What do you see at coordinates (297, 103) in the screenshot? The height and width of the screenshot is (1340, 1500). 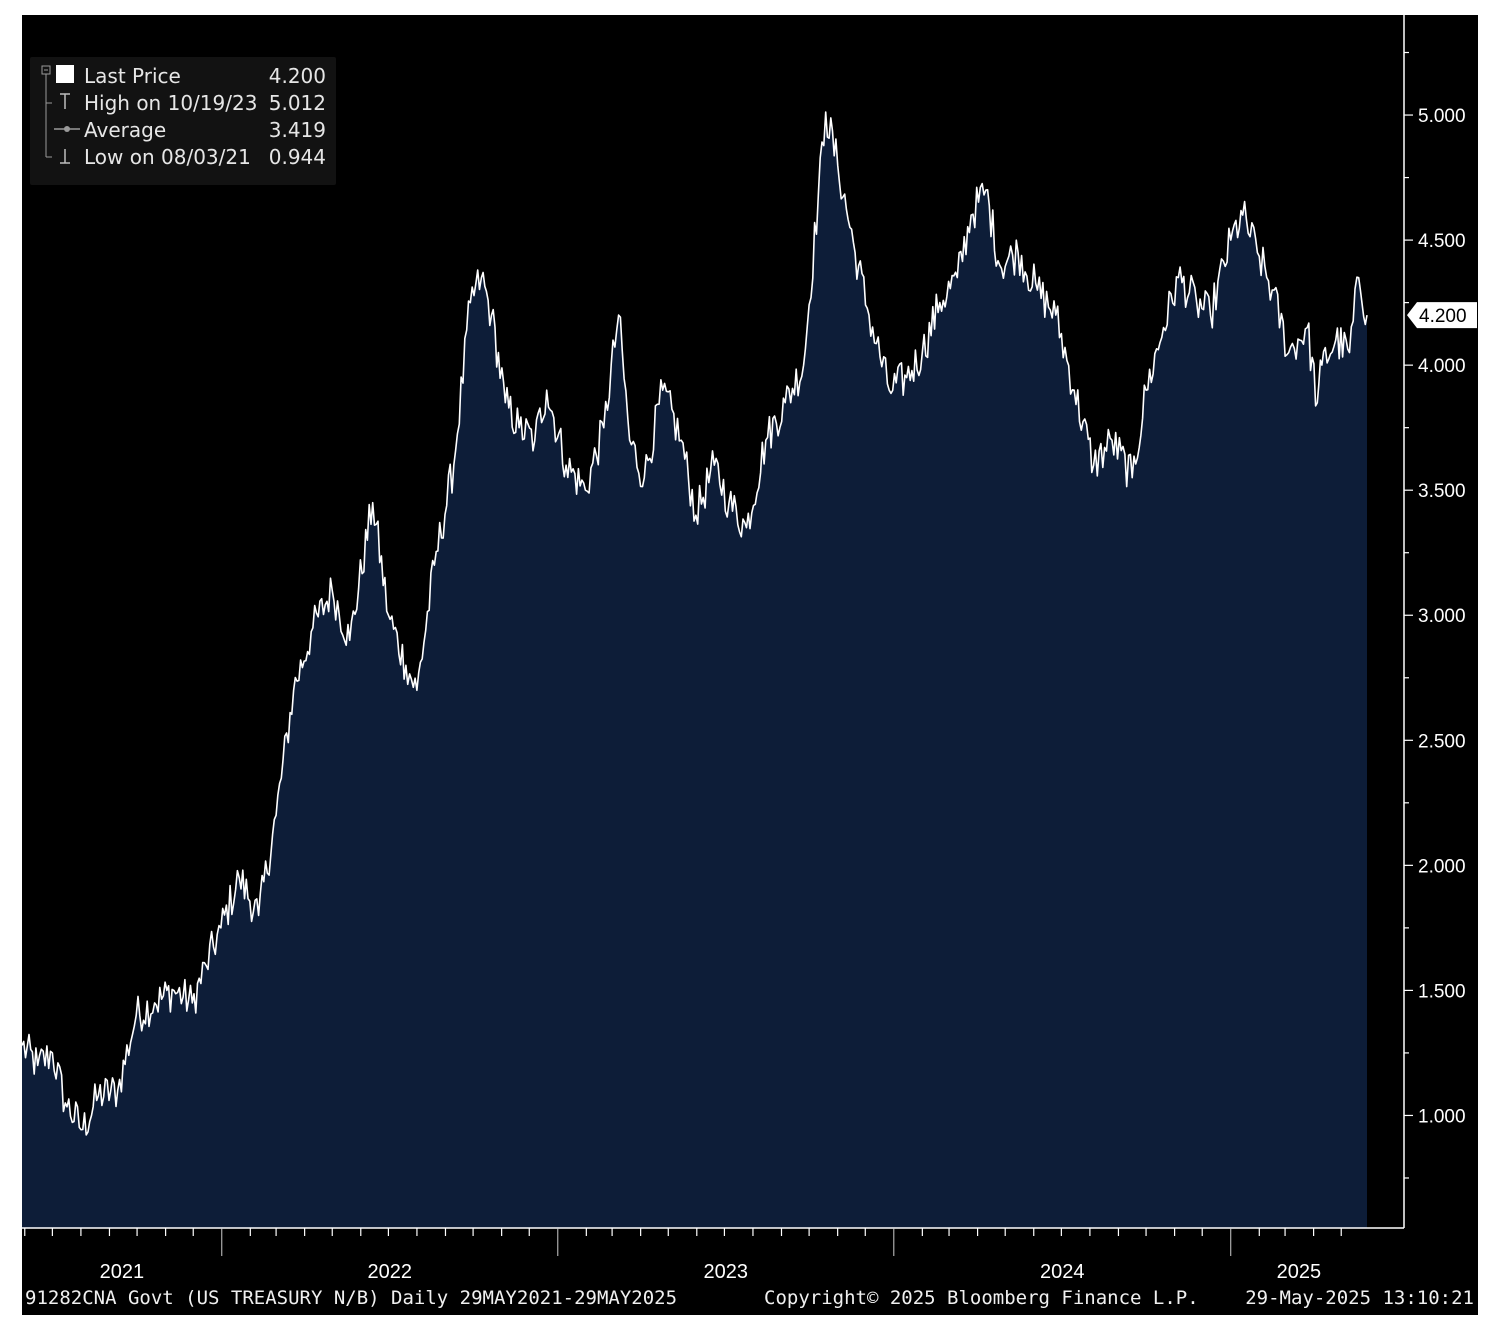 I see `legend-value: 5.012` at bounding box center [297, 103].